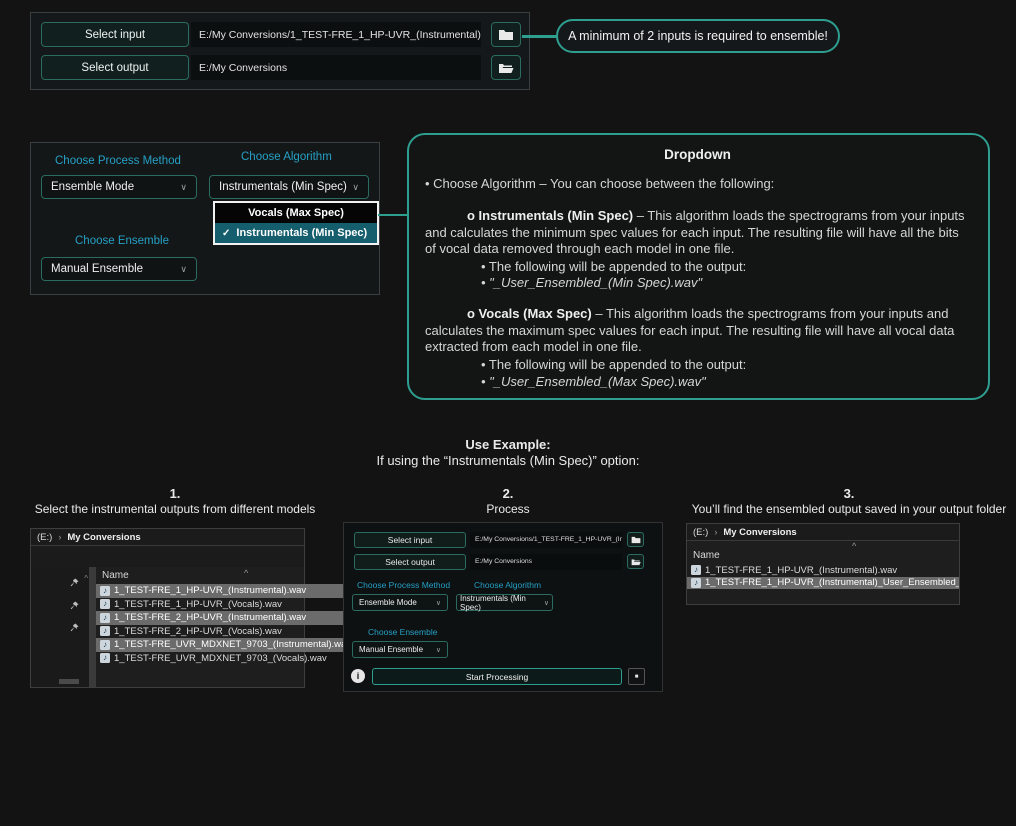 Image resolution: width=1016 pixels, height=826 pixels. What do you see at coordinates (592, 283) in the screenshot?
I see `instrumentals-output-suffix: • "_User_Ensembled_(Min Spec).wav"` at bounding box center [592, 283].